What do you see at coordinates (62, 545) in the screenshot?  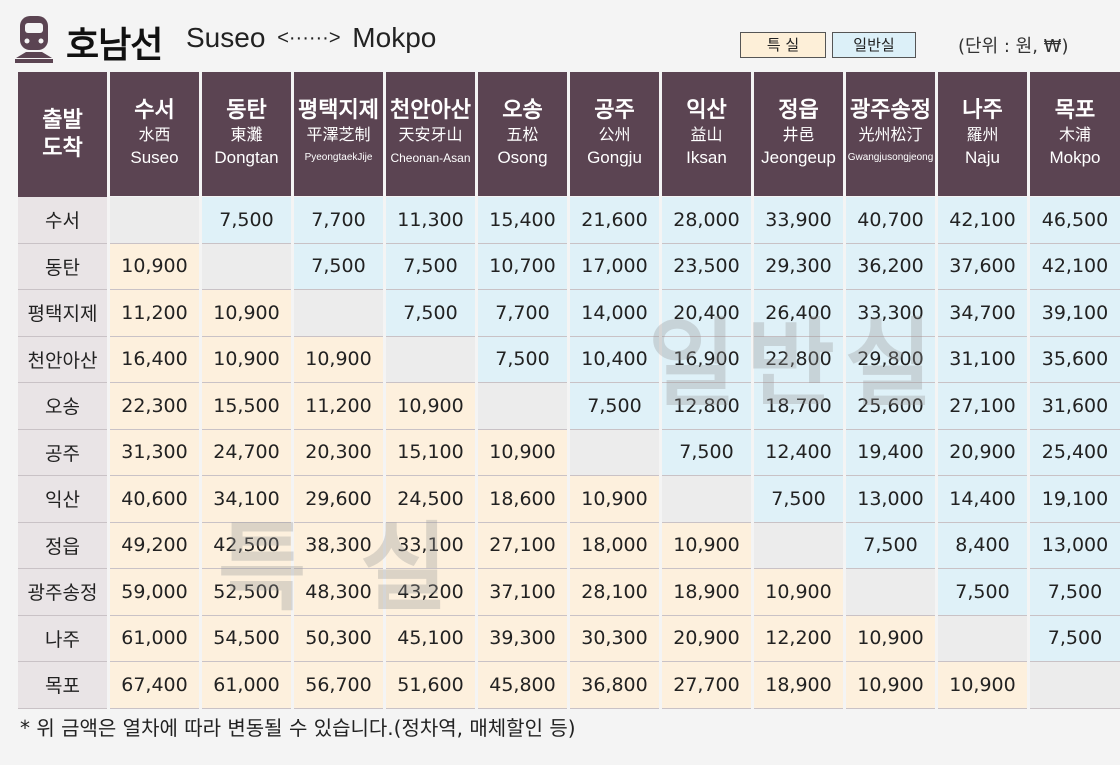 I see `row-label: 정읍` at bounding box center [62, 545].